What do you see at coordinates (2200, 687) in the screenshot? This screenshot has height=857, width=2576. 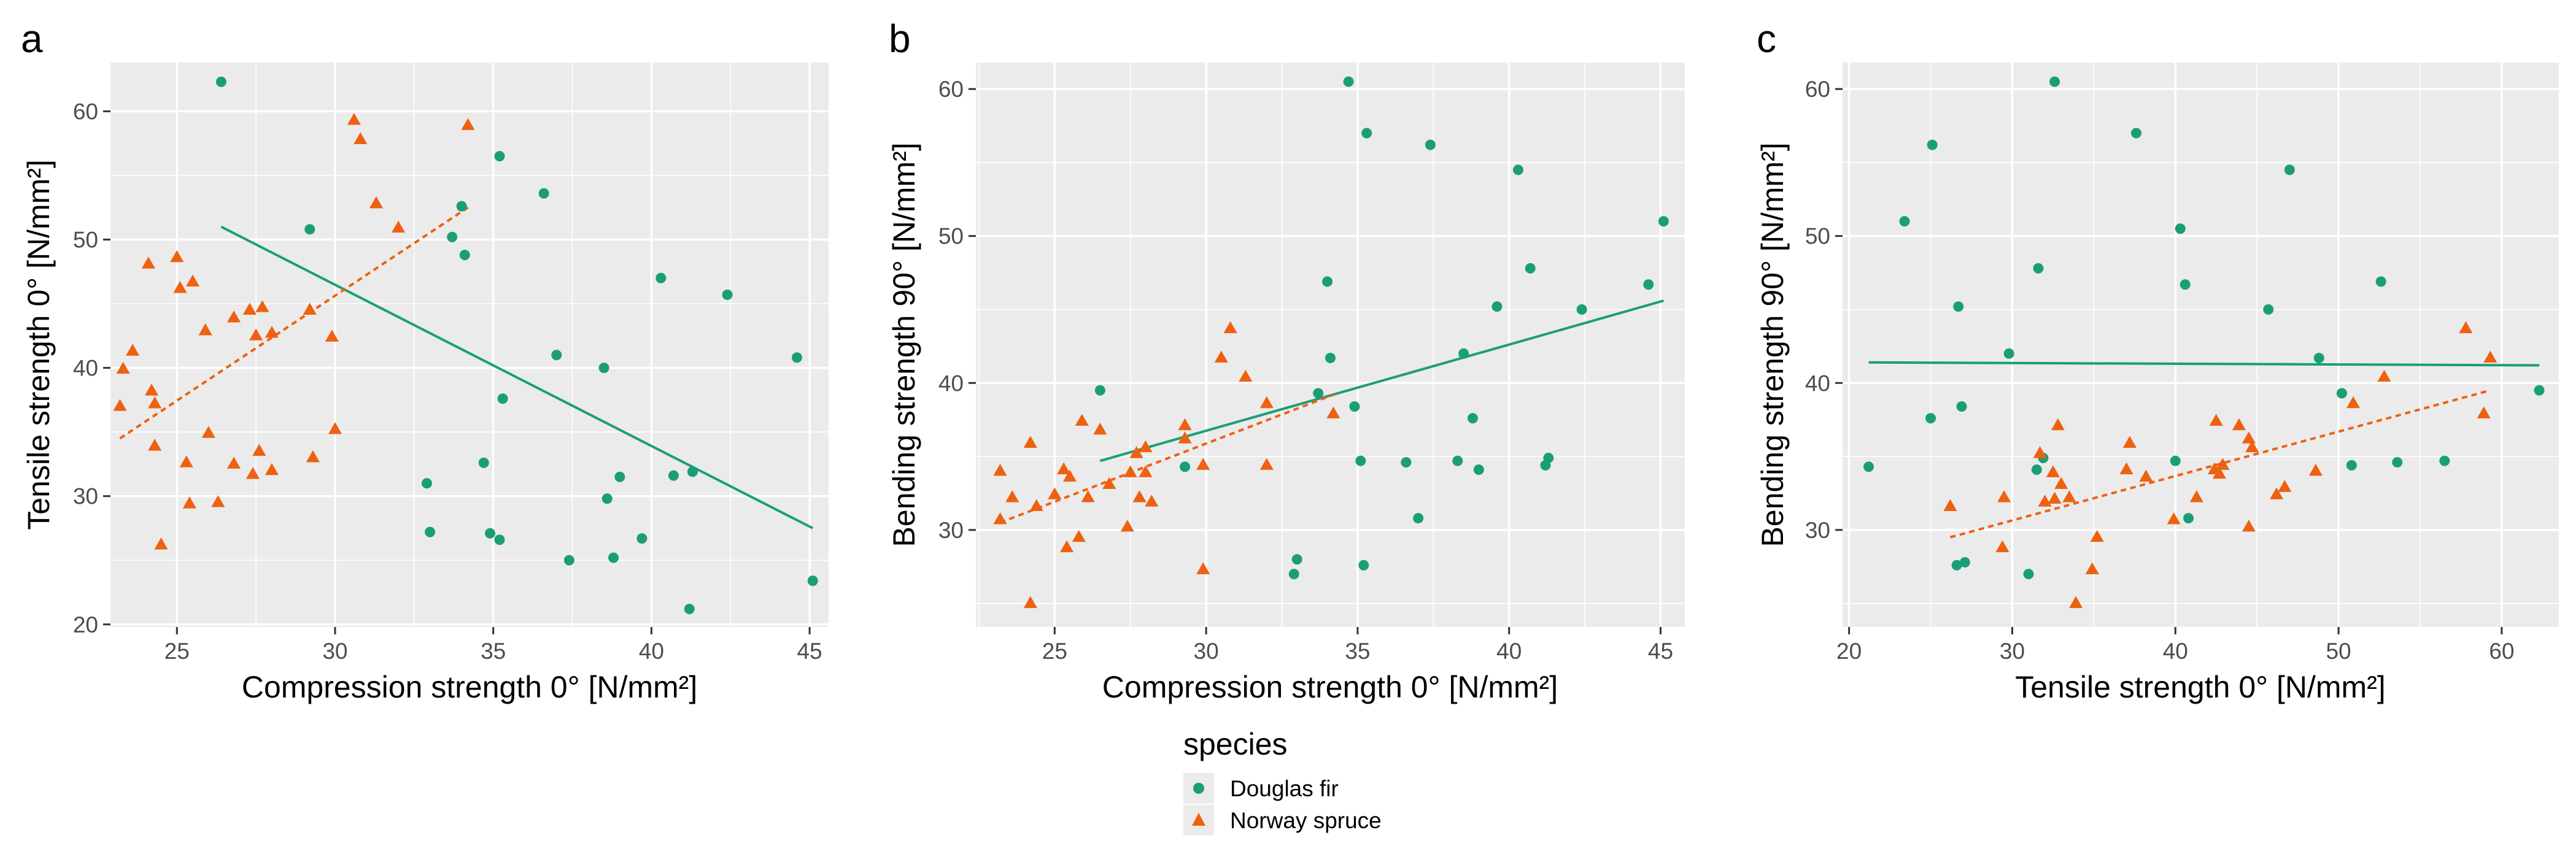 I see `panel-c-x-axis-title: Tensile strength 0° [N/mm²]` at bounding box center [2200, 687].